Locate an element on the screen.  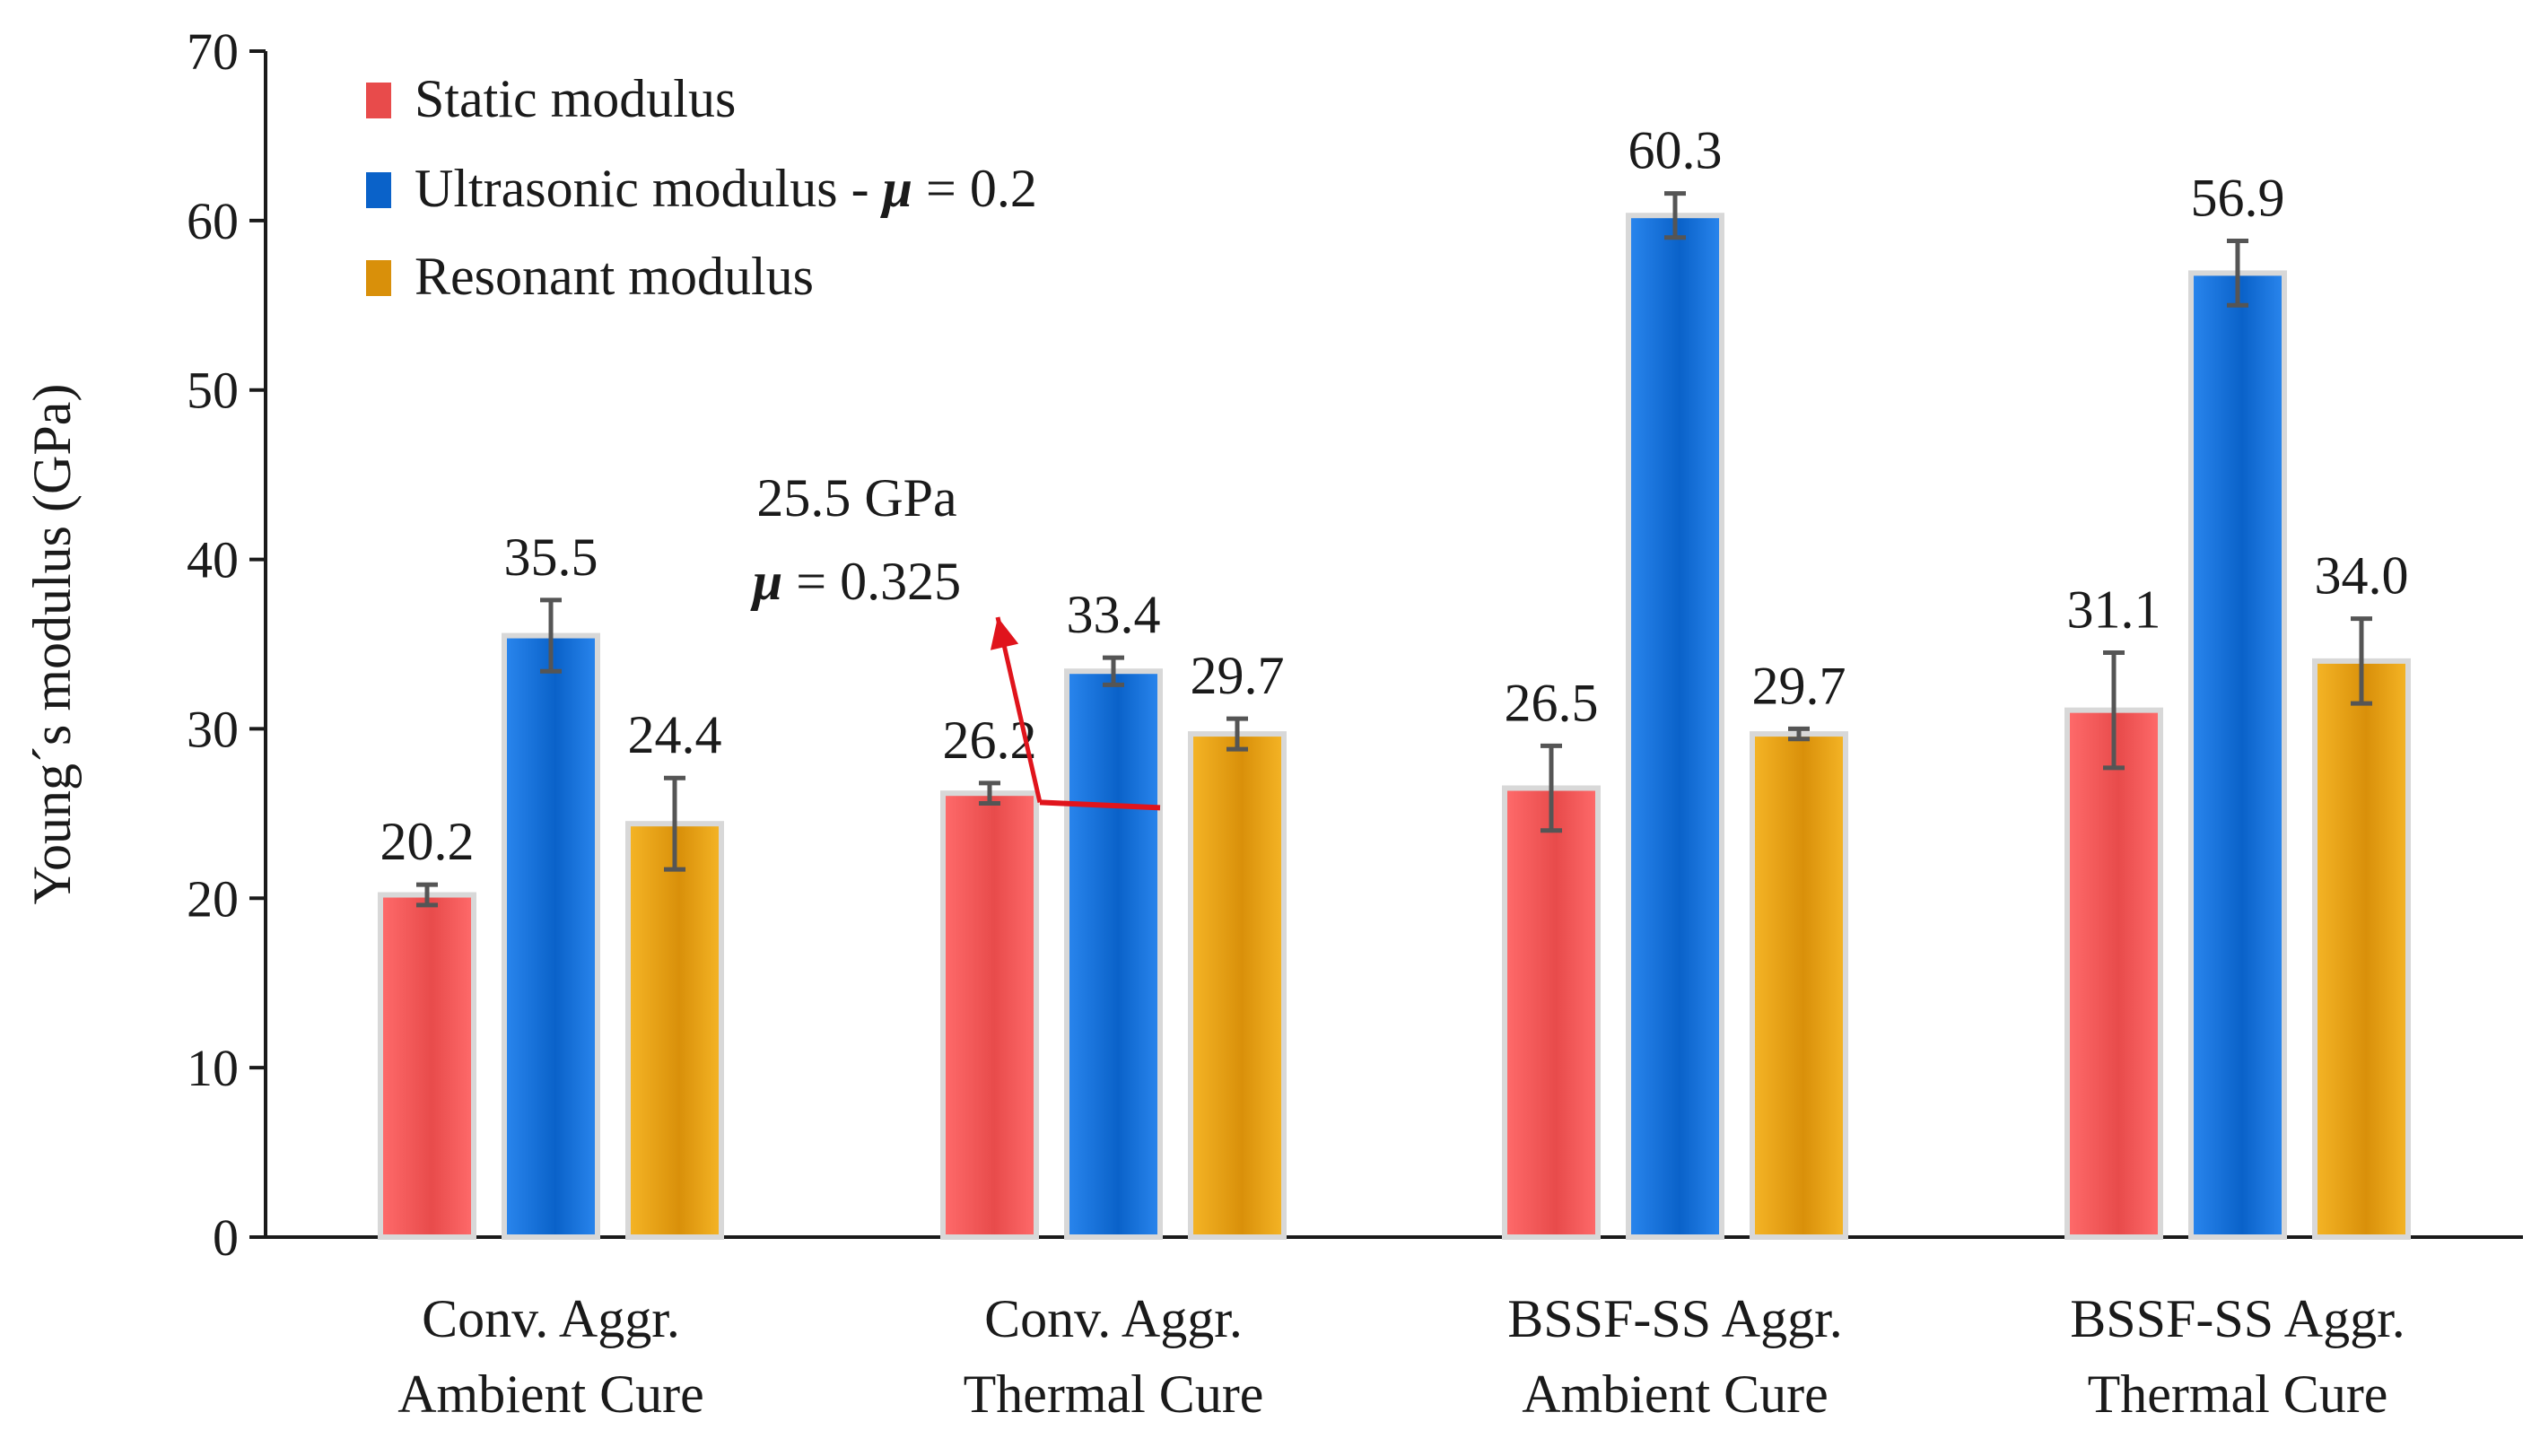
data-label: 56.9 is located at coordinates (2238, 198).